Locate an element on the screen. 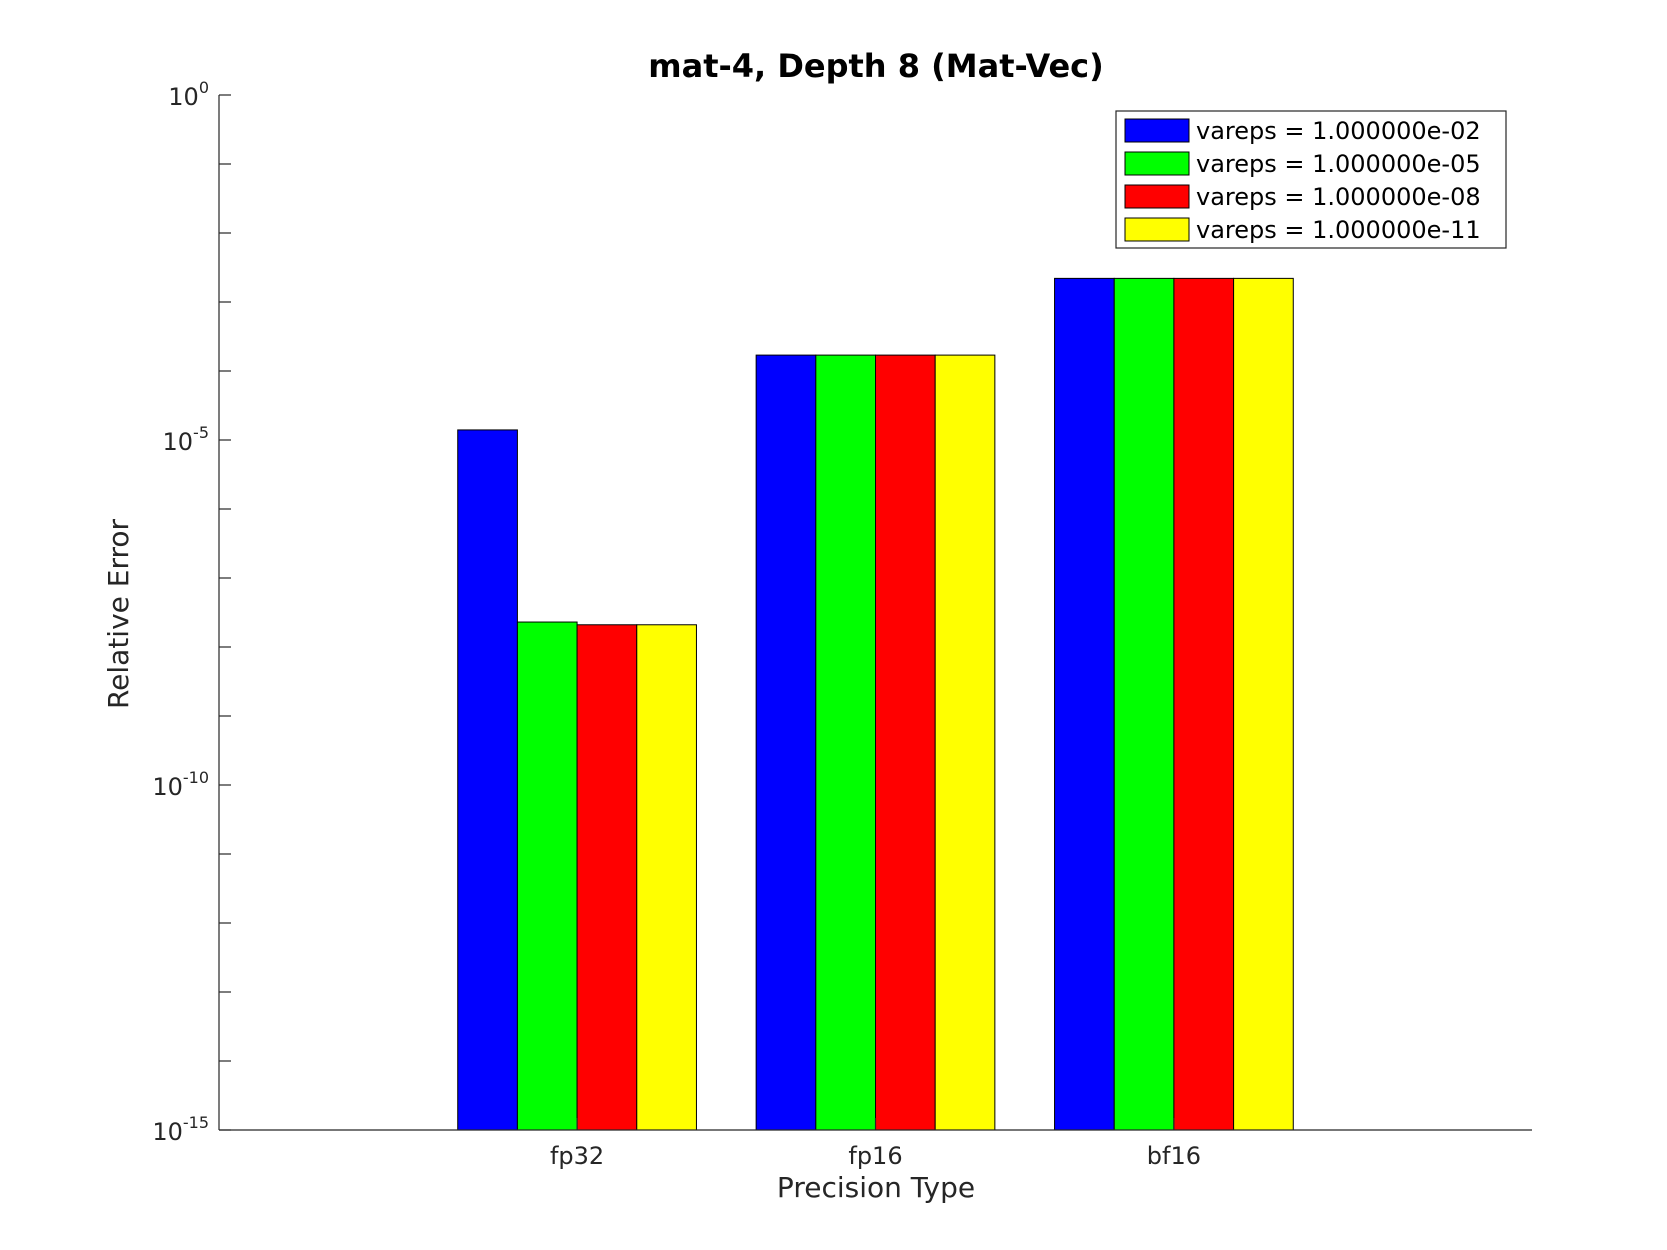 This screenshot has height=1250, width=1667. y-tick-label: 10⁻⁵ is located at coordinates (186, 439).